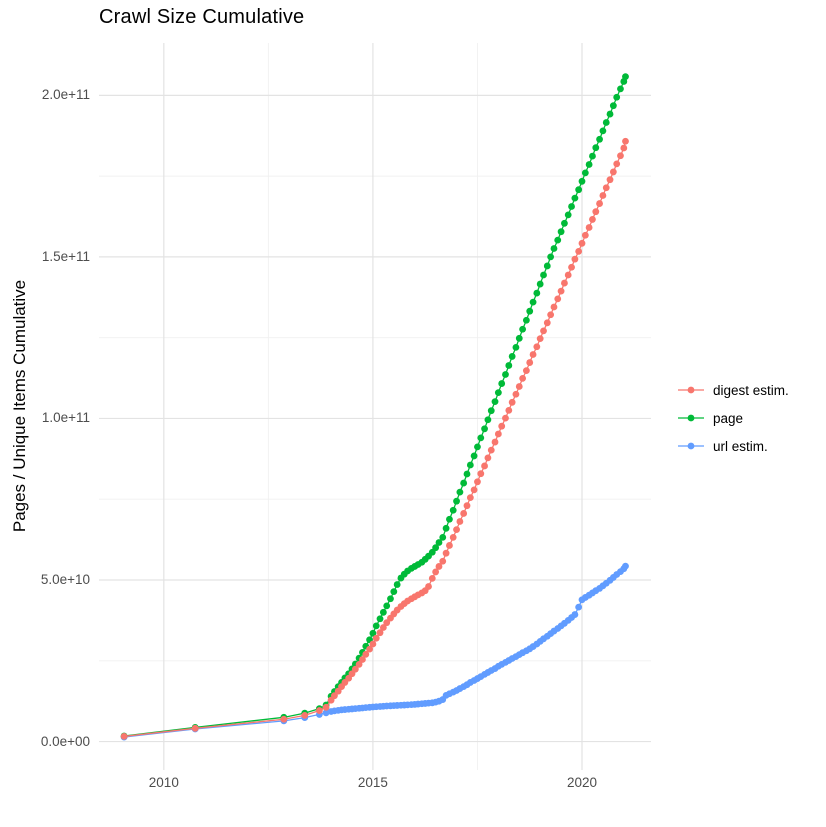 This screenshot has height=827, width=826. What do you see at coordinates (728, 418) in the screenshot?
I see `legend-label: page` at bounding box center [728, 418].